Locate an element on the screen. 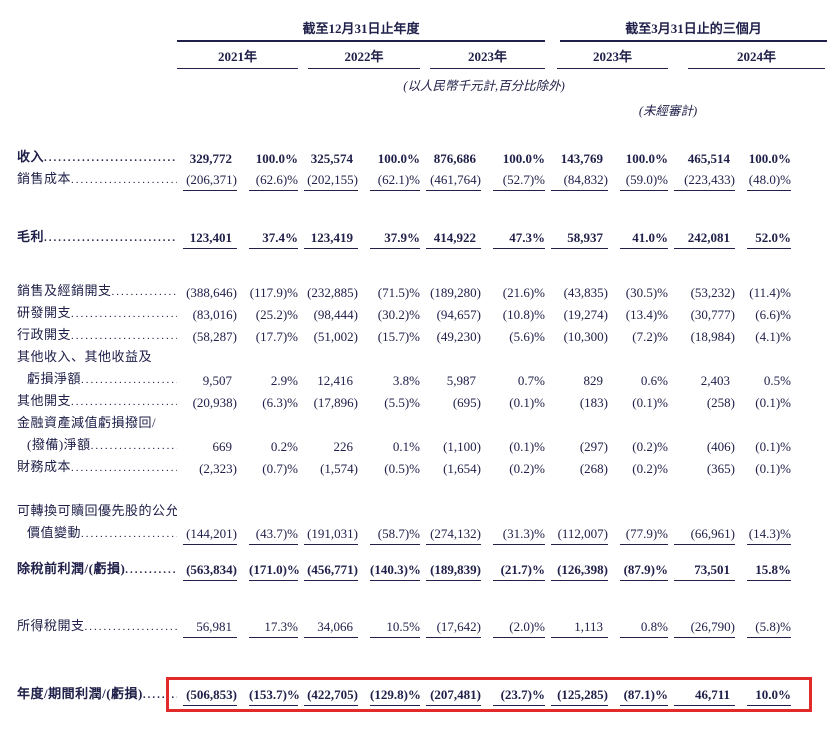 The width and height of the screenshot is (836, 734). value-text: (191,031) is located at coordinates (331, 534).